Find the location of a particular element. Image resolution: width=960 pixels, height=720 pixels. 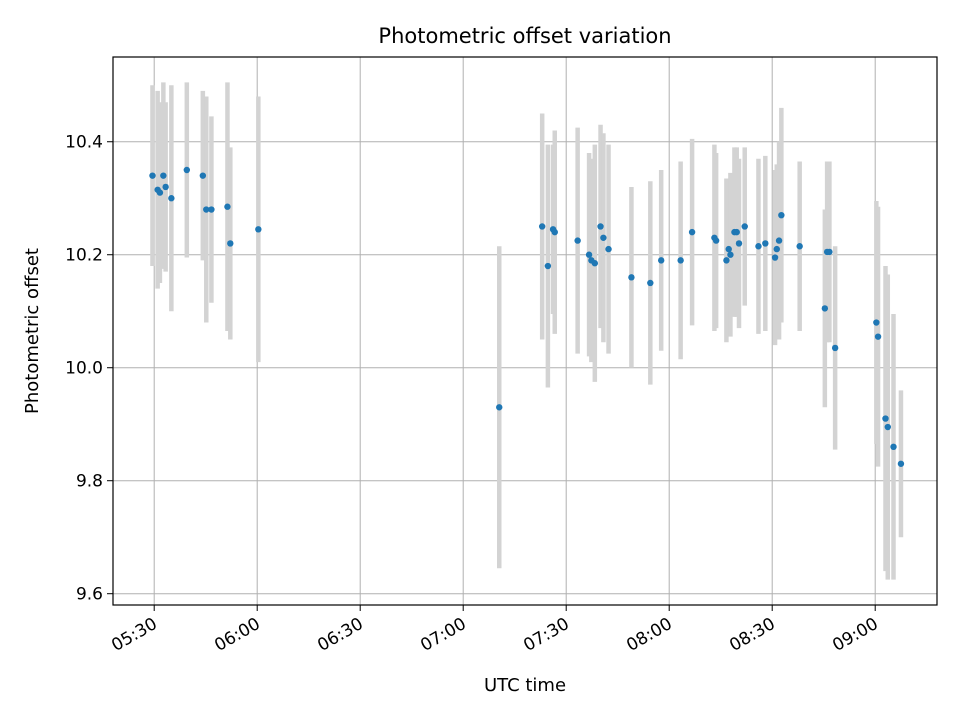

y-axis-ticks: 9.6 9.8 10.0 10.2 10.4 is located at coordinates (89, 369).